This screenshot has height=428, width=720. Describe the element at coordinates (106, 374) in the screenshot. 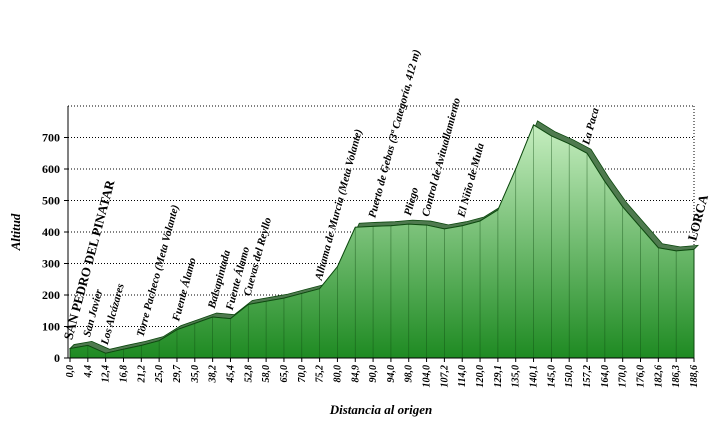

I see `x-tick-label: 12,4` at that location.